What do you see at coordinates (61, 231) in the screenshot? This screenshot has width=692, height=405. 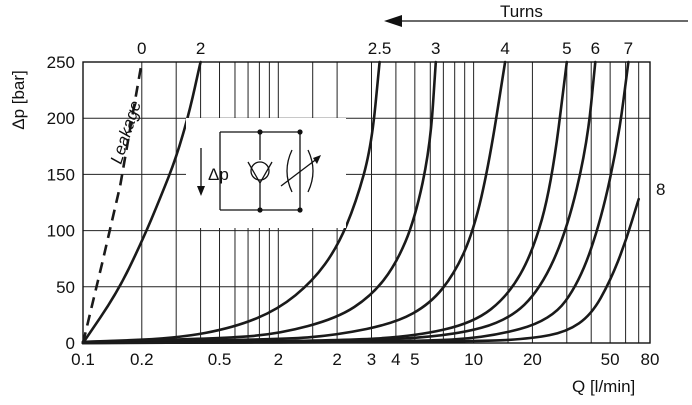 I see `y-tick-label: 100` at bounding box center [61, 231].